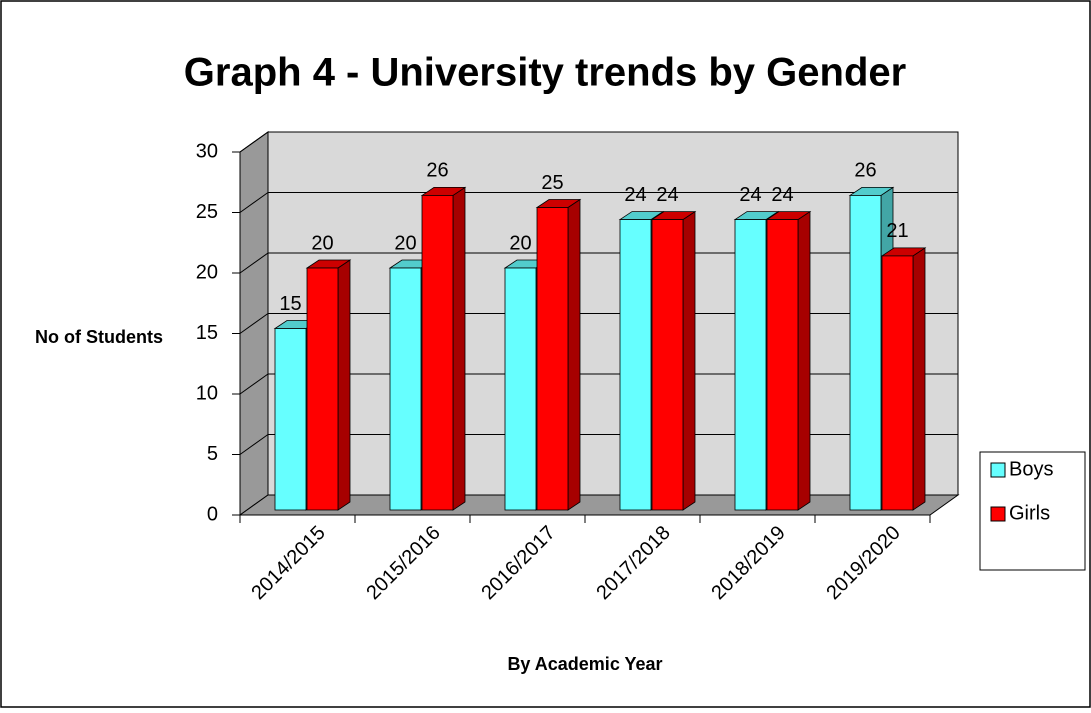 The height and width of the screenshot is (713, 1091). I want to click on y-tick-label: 10, so click(207, 393).